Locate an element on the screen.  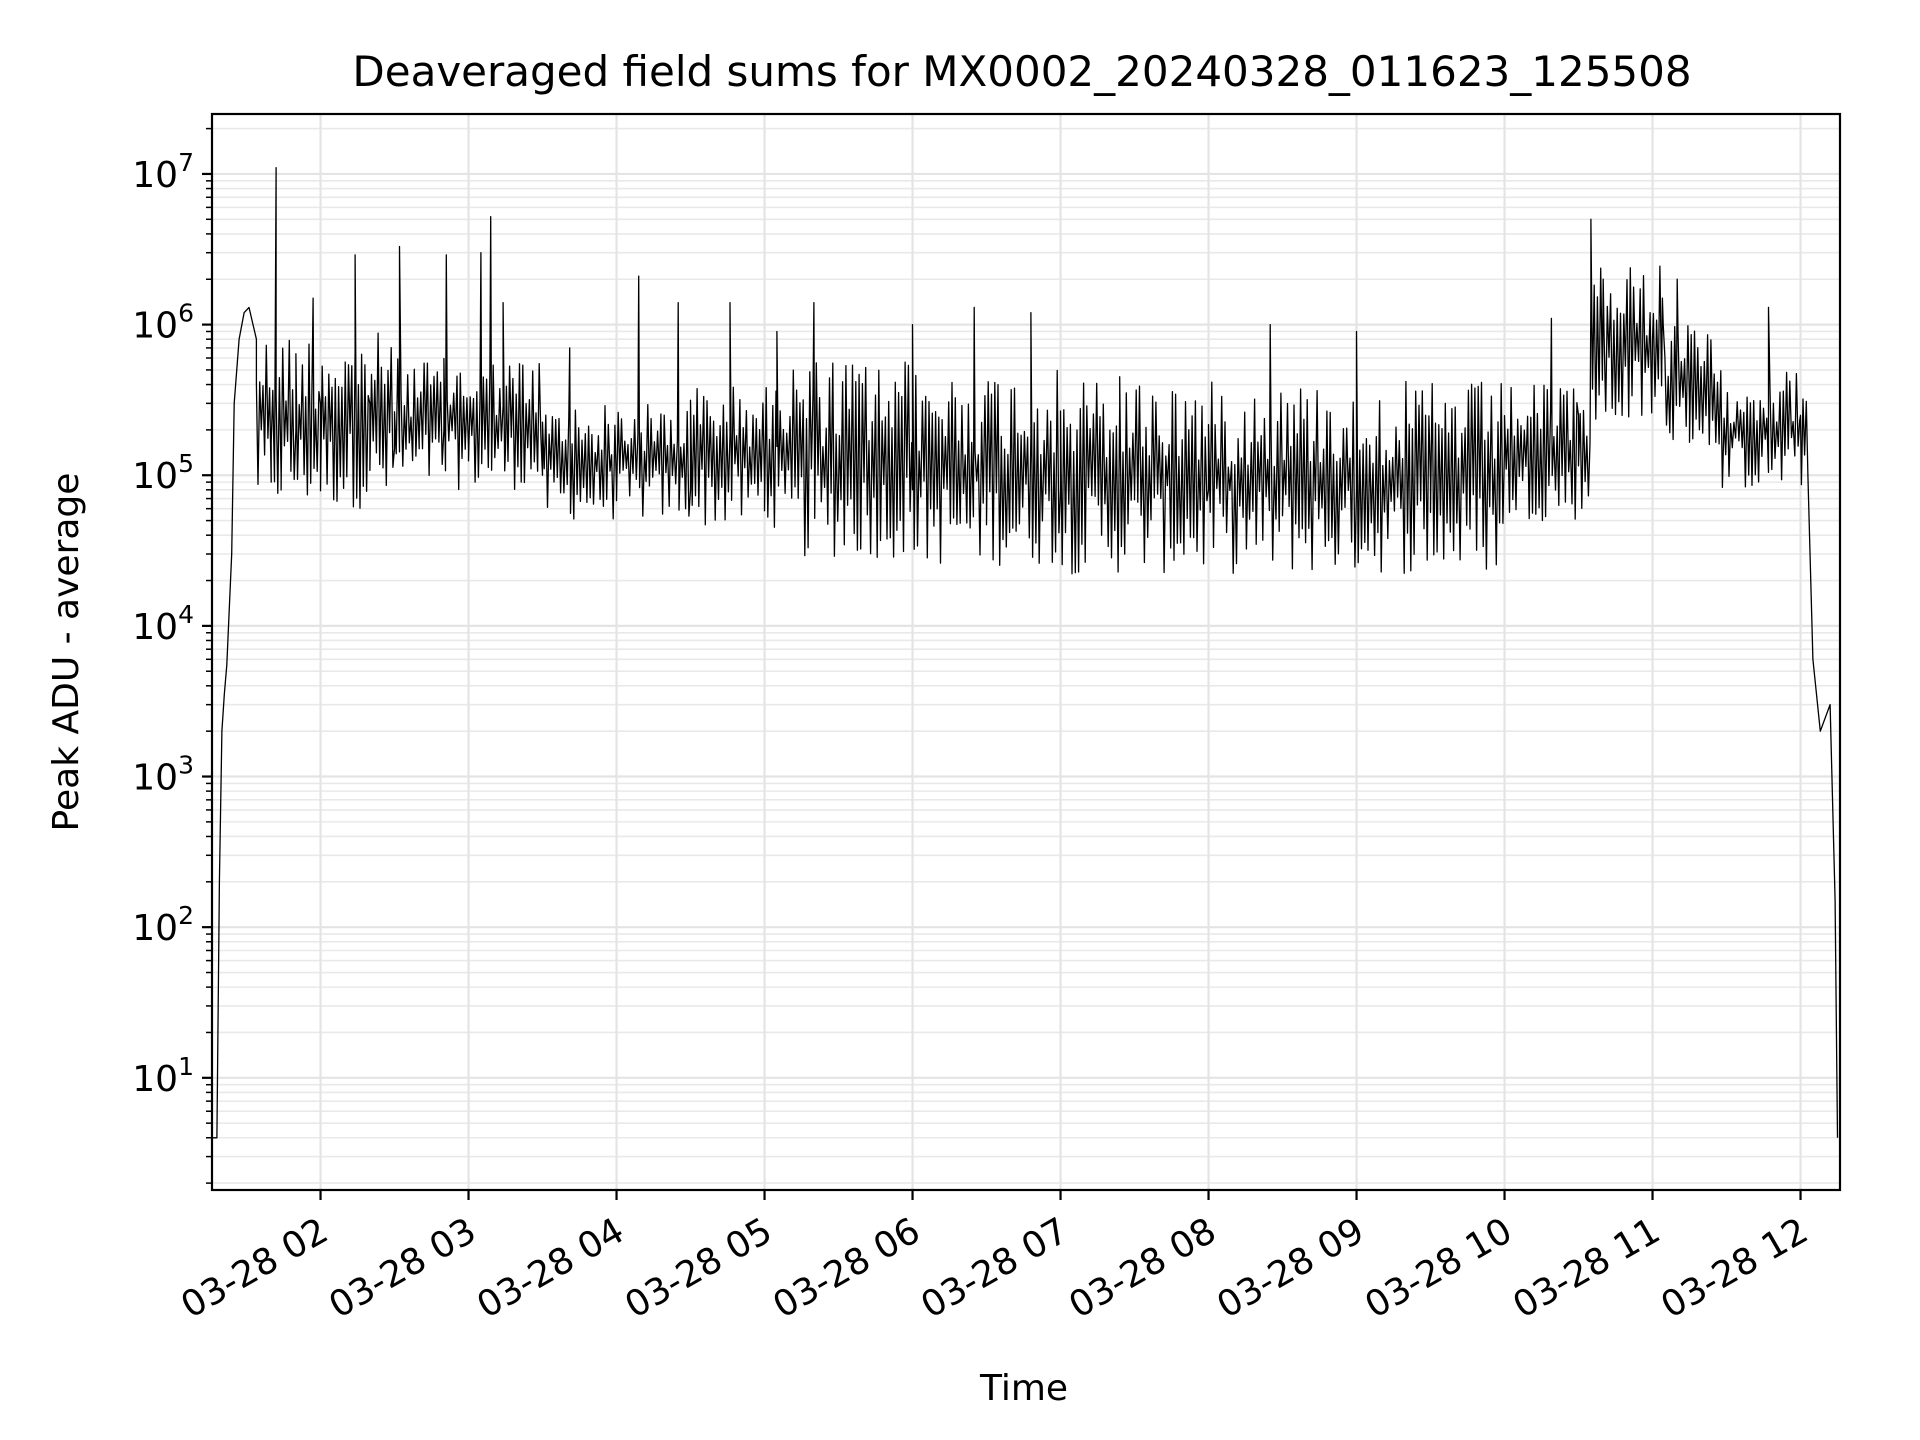
y-tick-label: 10⁷ is located at coordinates (163, 172).